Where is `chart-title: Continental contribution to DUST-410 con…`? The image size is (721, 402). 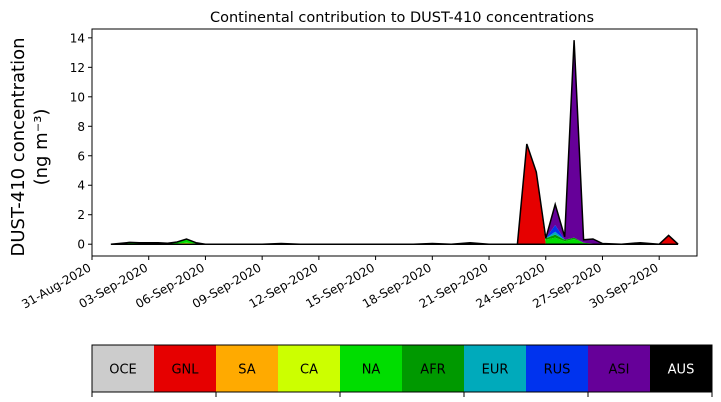
chart-title: Continental contribution to DUST-410 con… is located at coordinates (402, 18).